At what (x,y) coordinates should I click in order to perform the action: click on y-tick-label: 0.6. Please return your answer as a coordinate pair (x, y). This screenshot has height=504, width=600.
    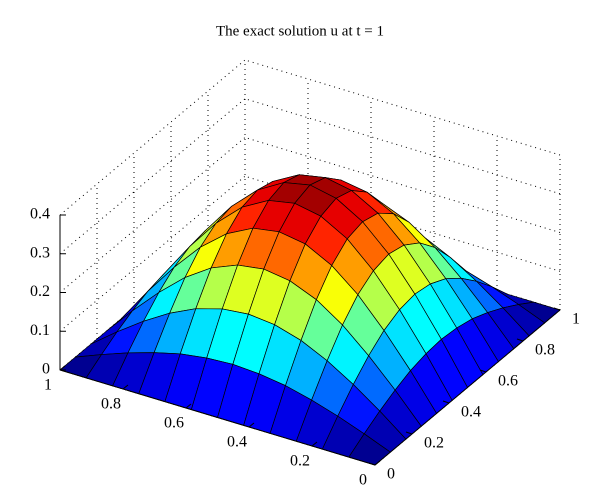
    Looking at the image, I should click on (174, 423).